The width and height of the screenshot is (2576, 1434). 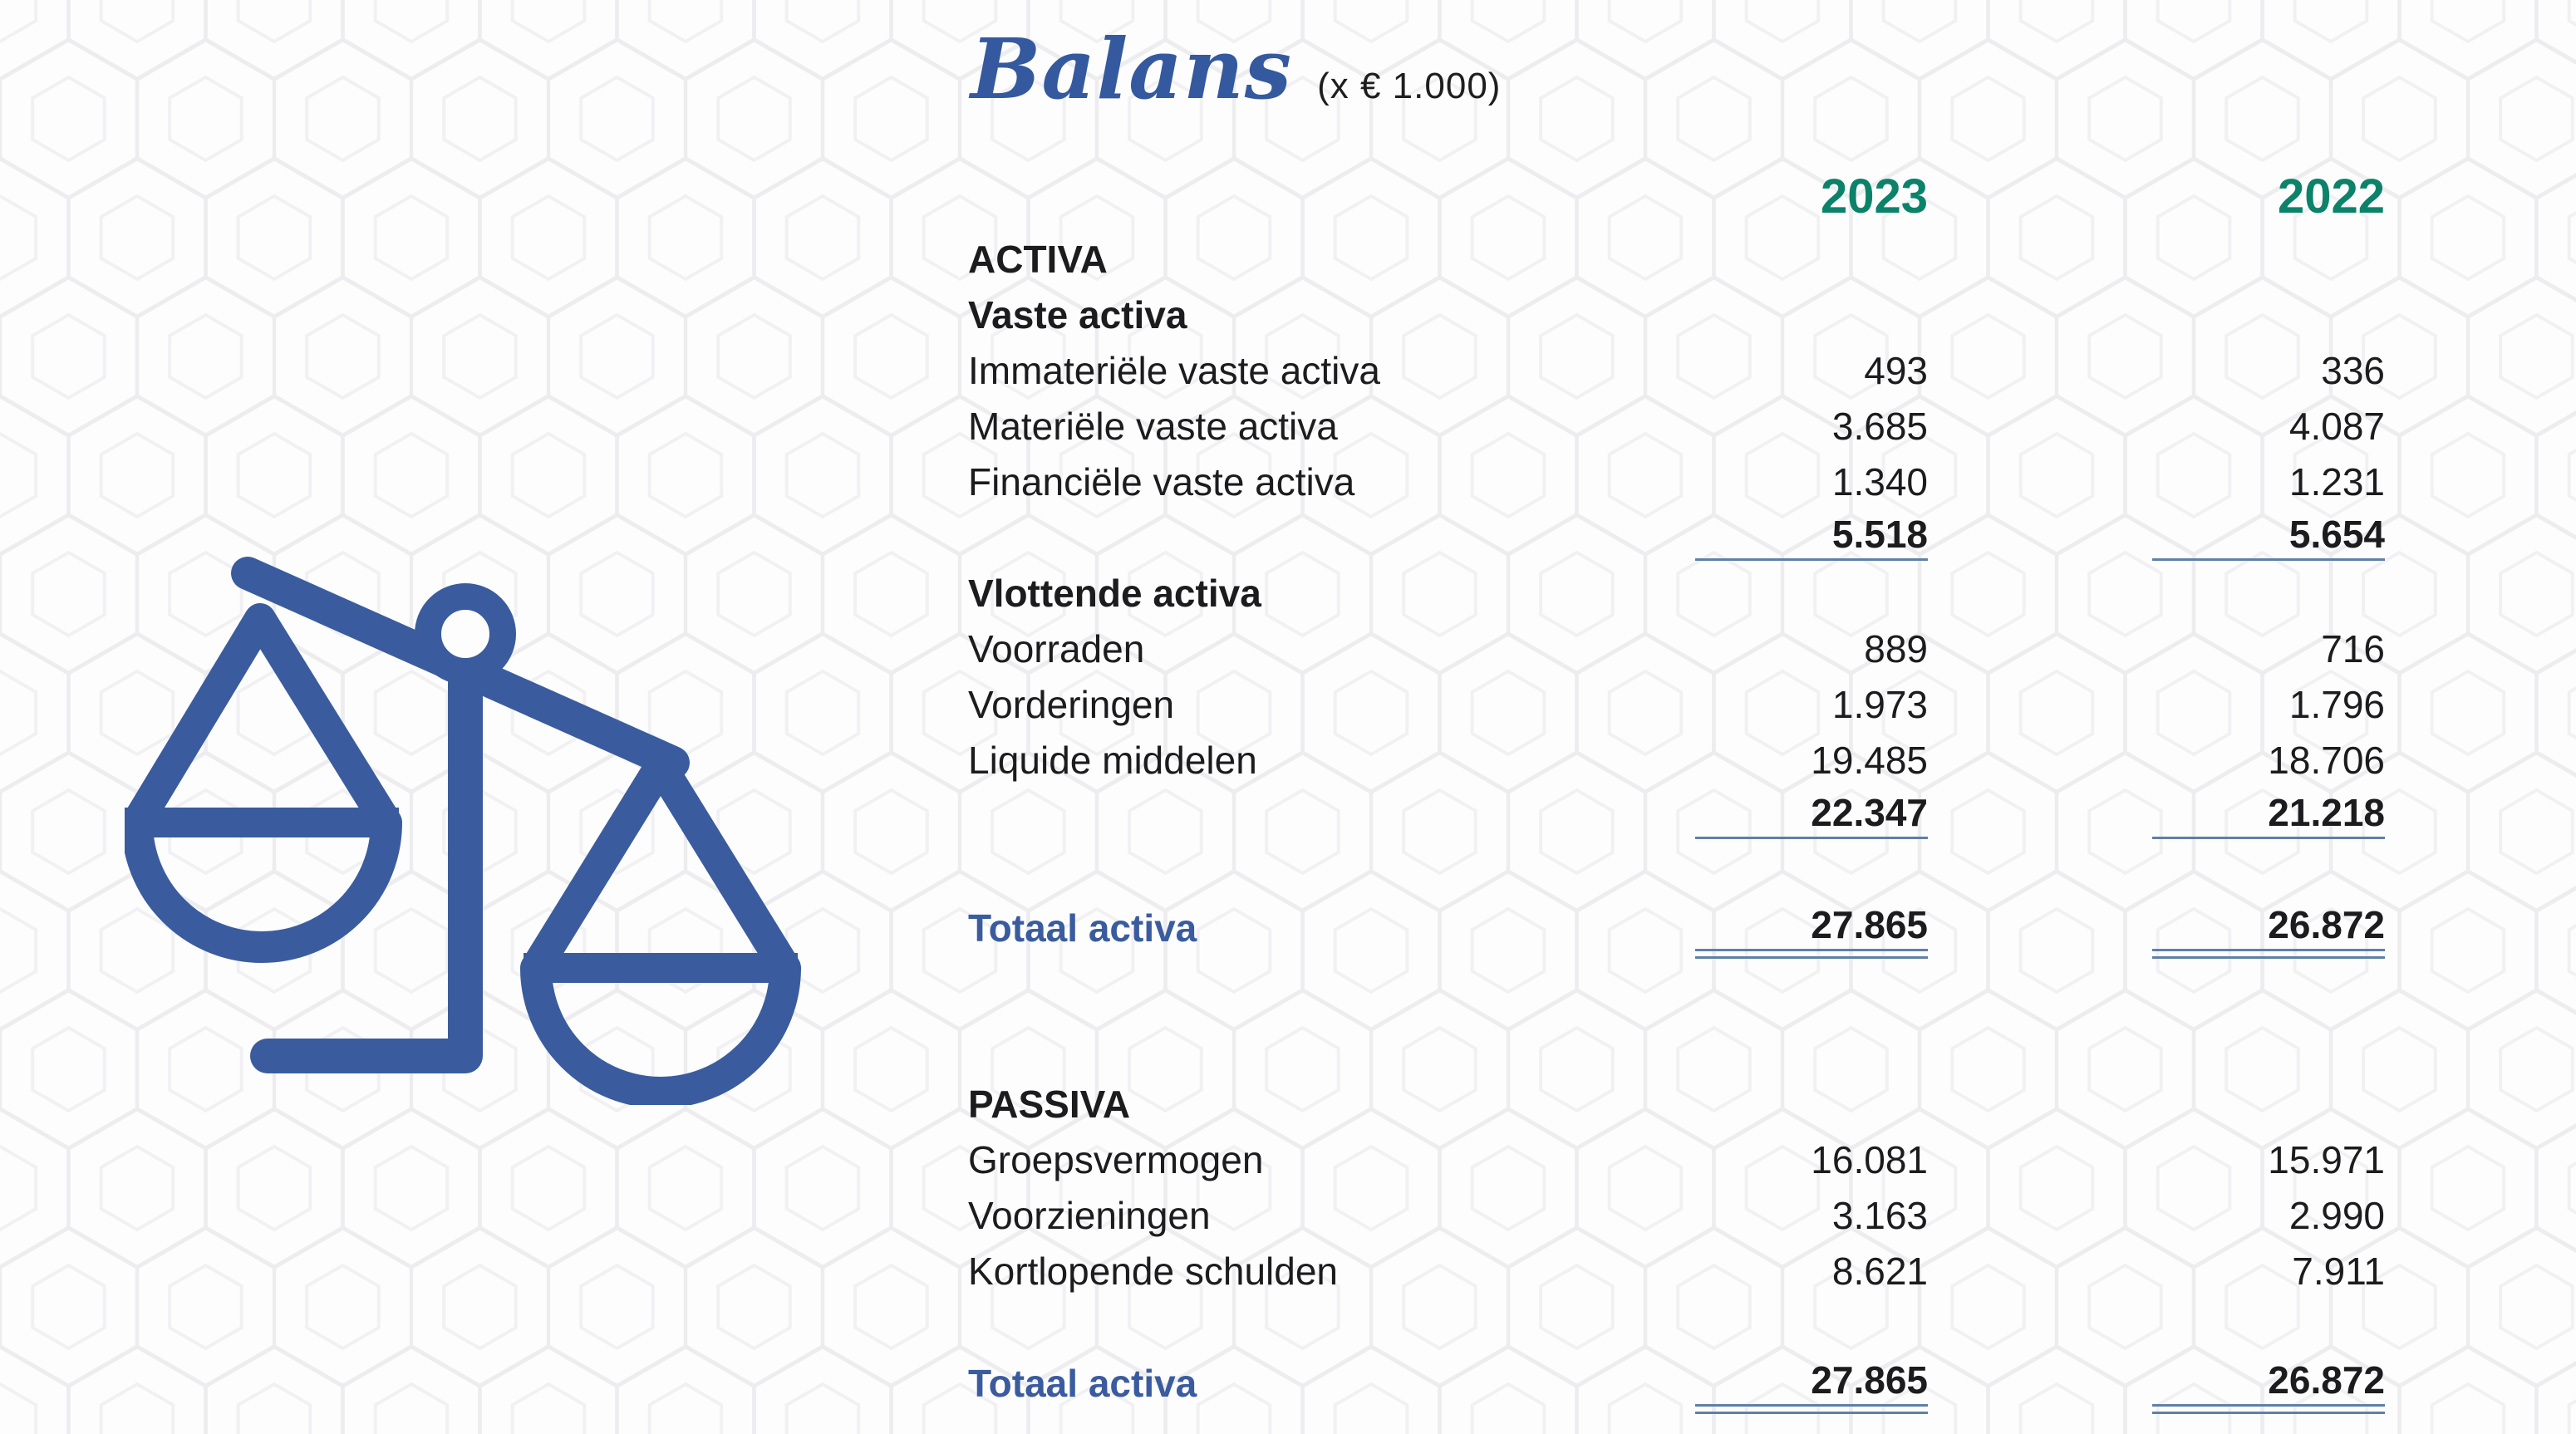 What do you see at coordinates (2337, 481) in the screenshot?
I see `value-2022: 1.231` at bounding box center [2337, 481].